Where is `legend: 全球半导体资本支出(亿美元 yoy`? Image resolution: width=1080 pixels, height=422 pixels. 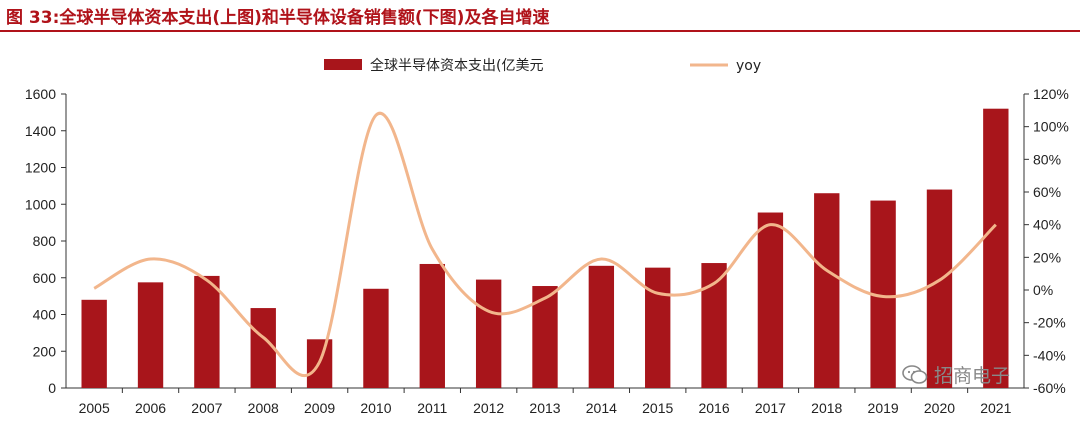 legend: 全球半导体资本支出(亿美元 yoy is located at coordinates (542, 65).